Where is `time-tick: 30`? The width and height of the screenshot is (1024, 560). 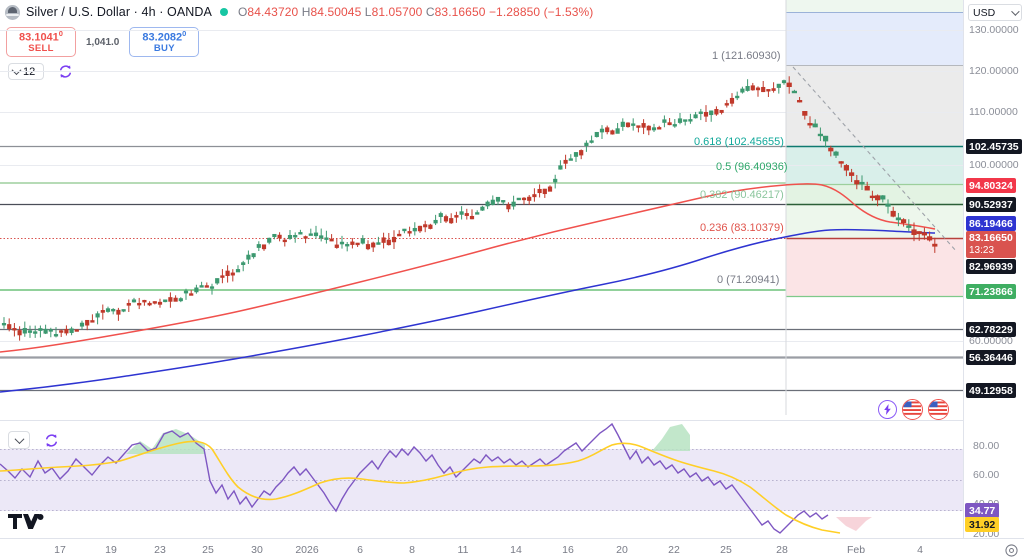
time-tick: 30 is located at coordinates (257, 550).